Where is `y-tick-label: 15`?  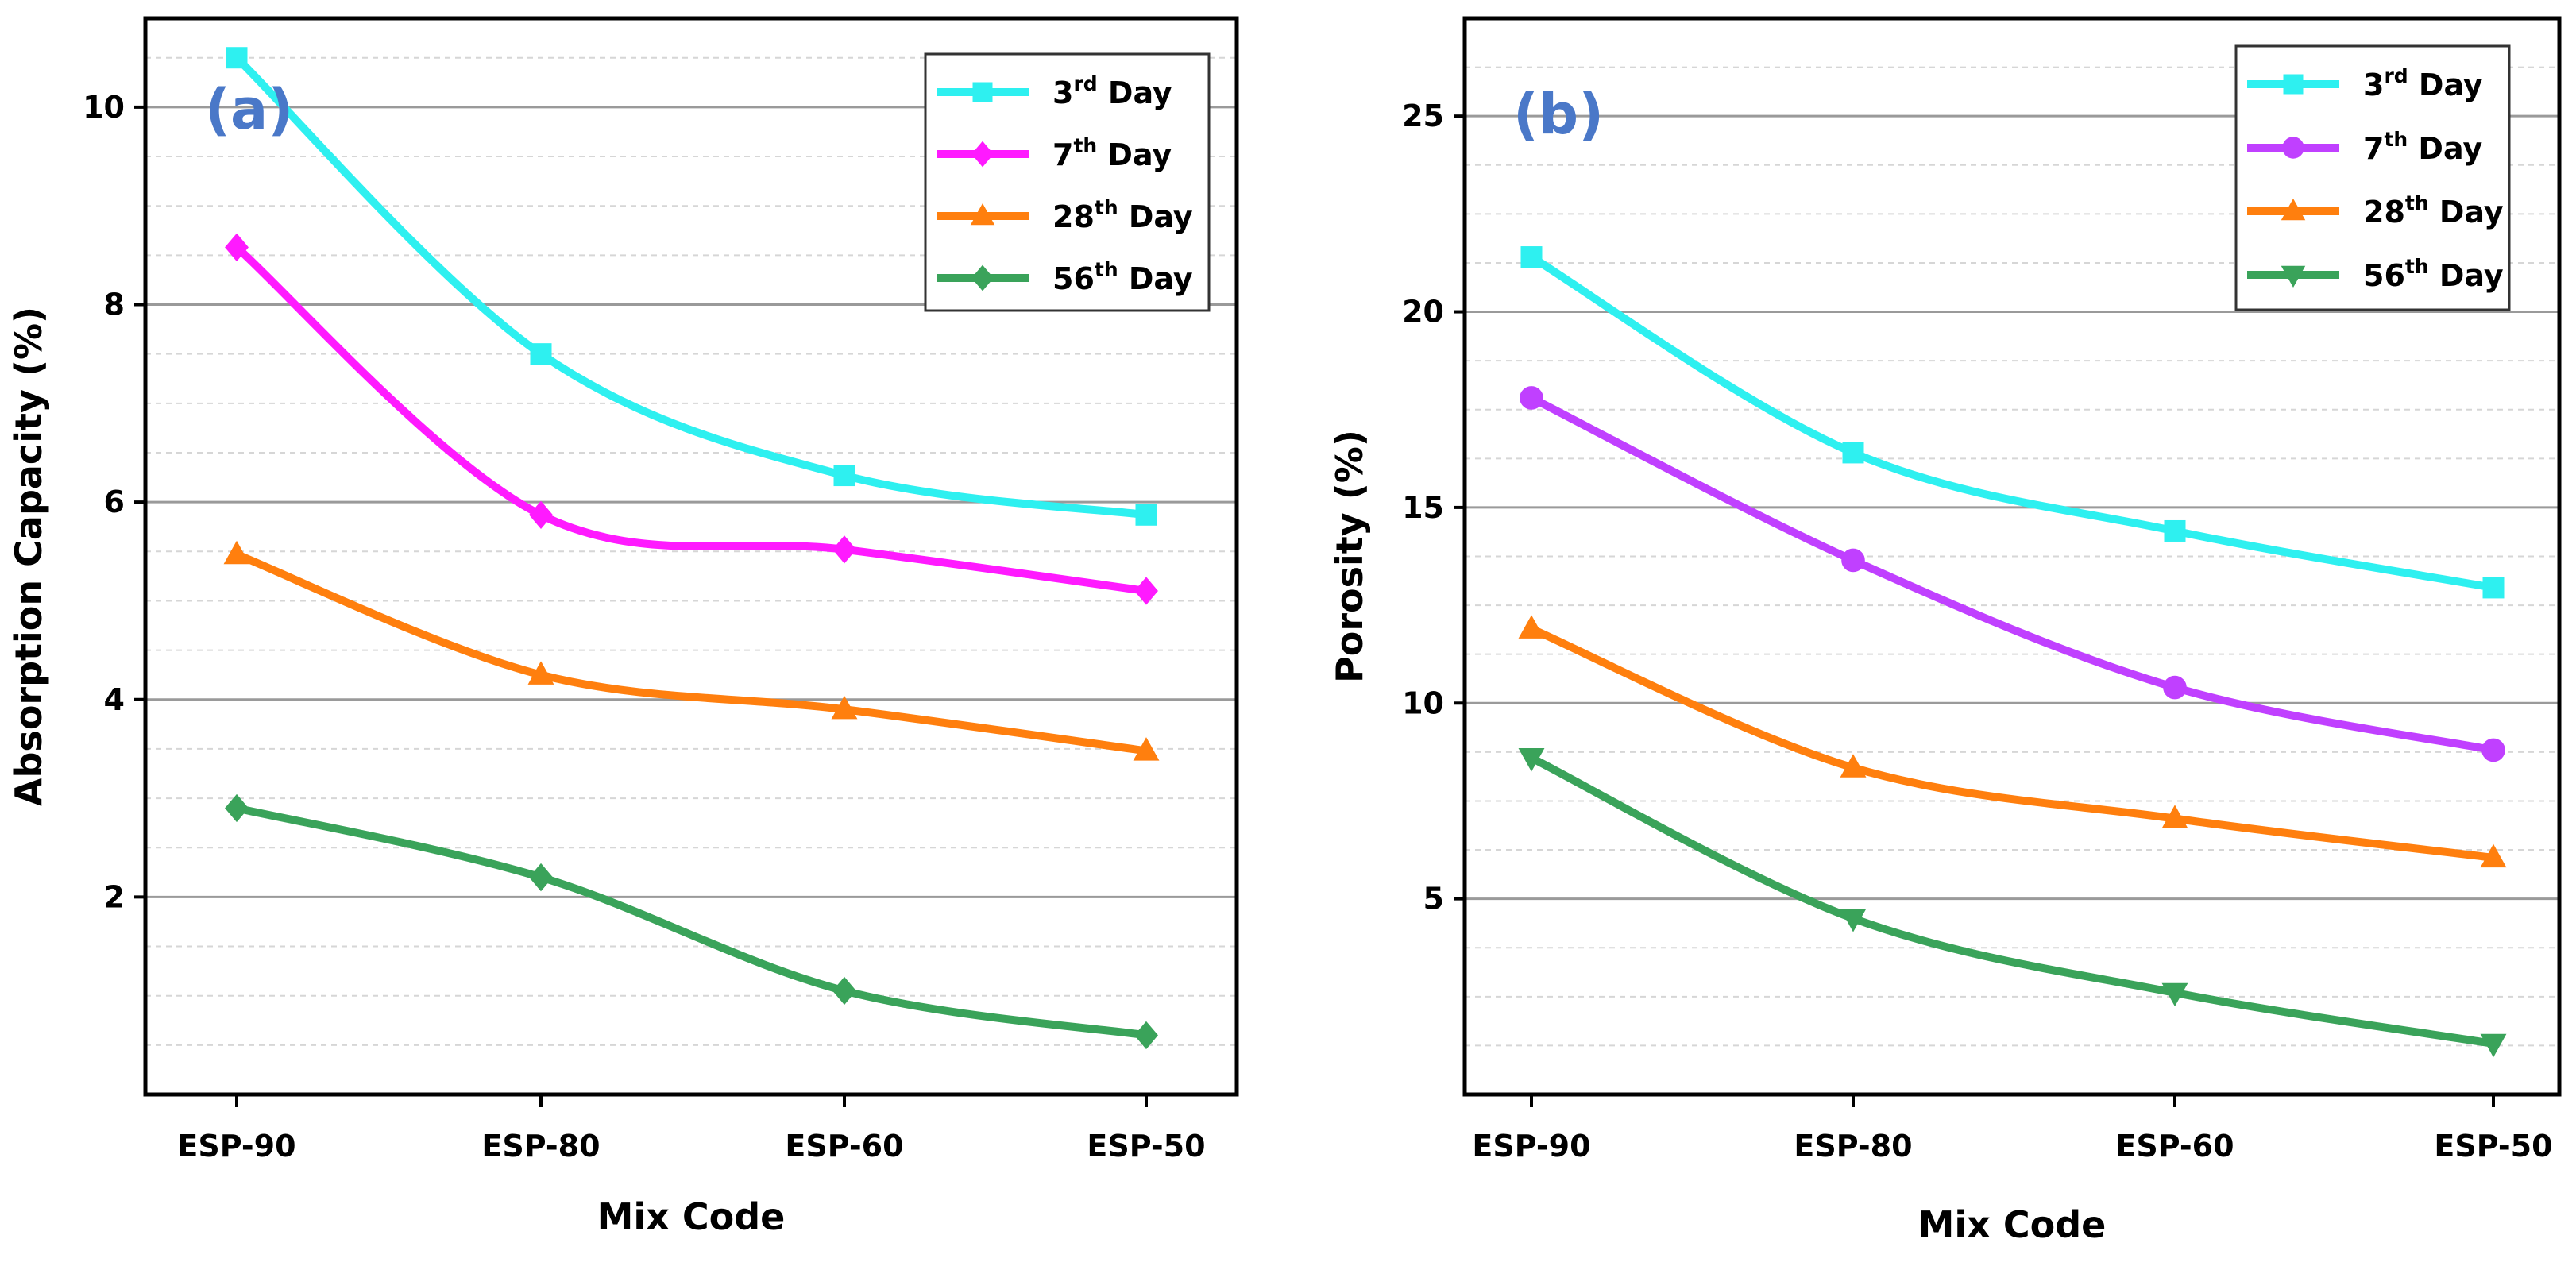 y-tick-label: 15 is located at coordinates (1423, 508).